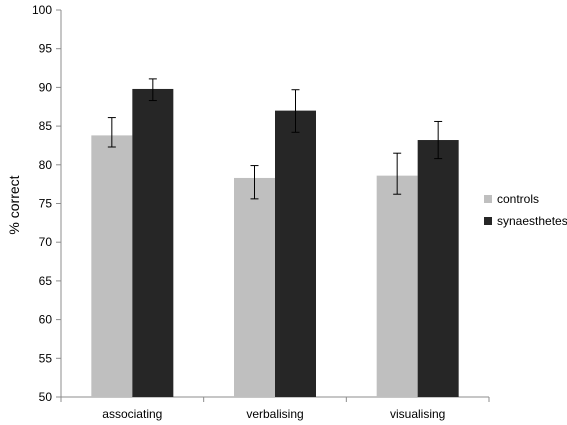 Image resolution: width=567 pixels, height=425 pixels. What do you see at coordinates (46, 358) in the screenshot?
I see `y-tick-label: 55` at bounding box center [46, 358].